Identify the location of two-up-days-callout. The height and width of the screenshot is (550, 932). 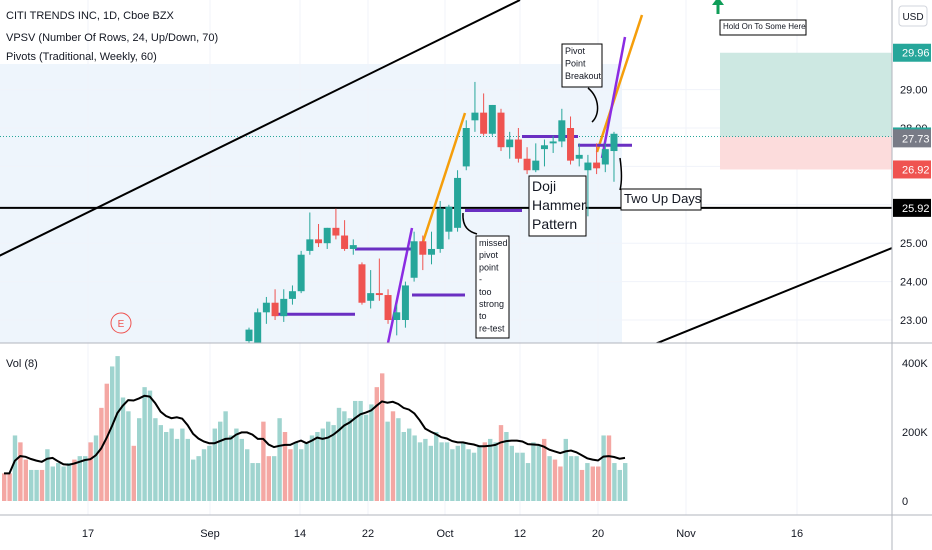
(621, 174).